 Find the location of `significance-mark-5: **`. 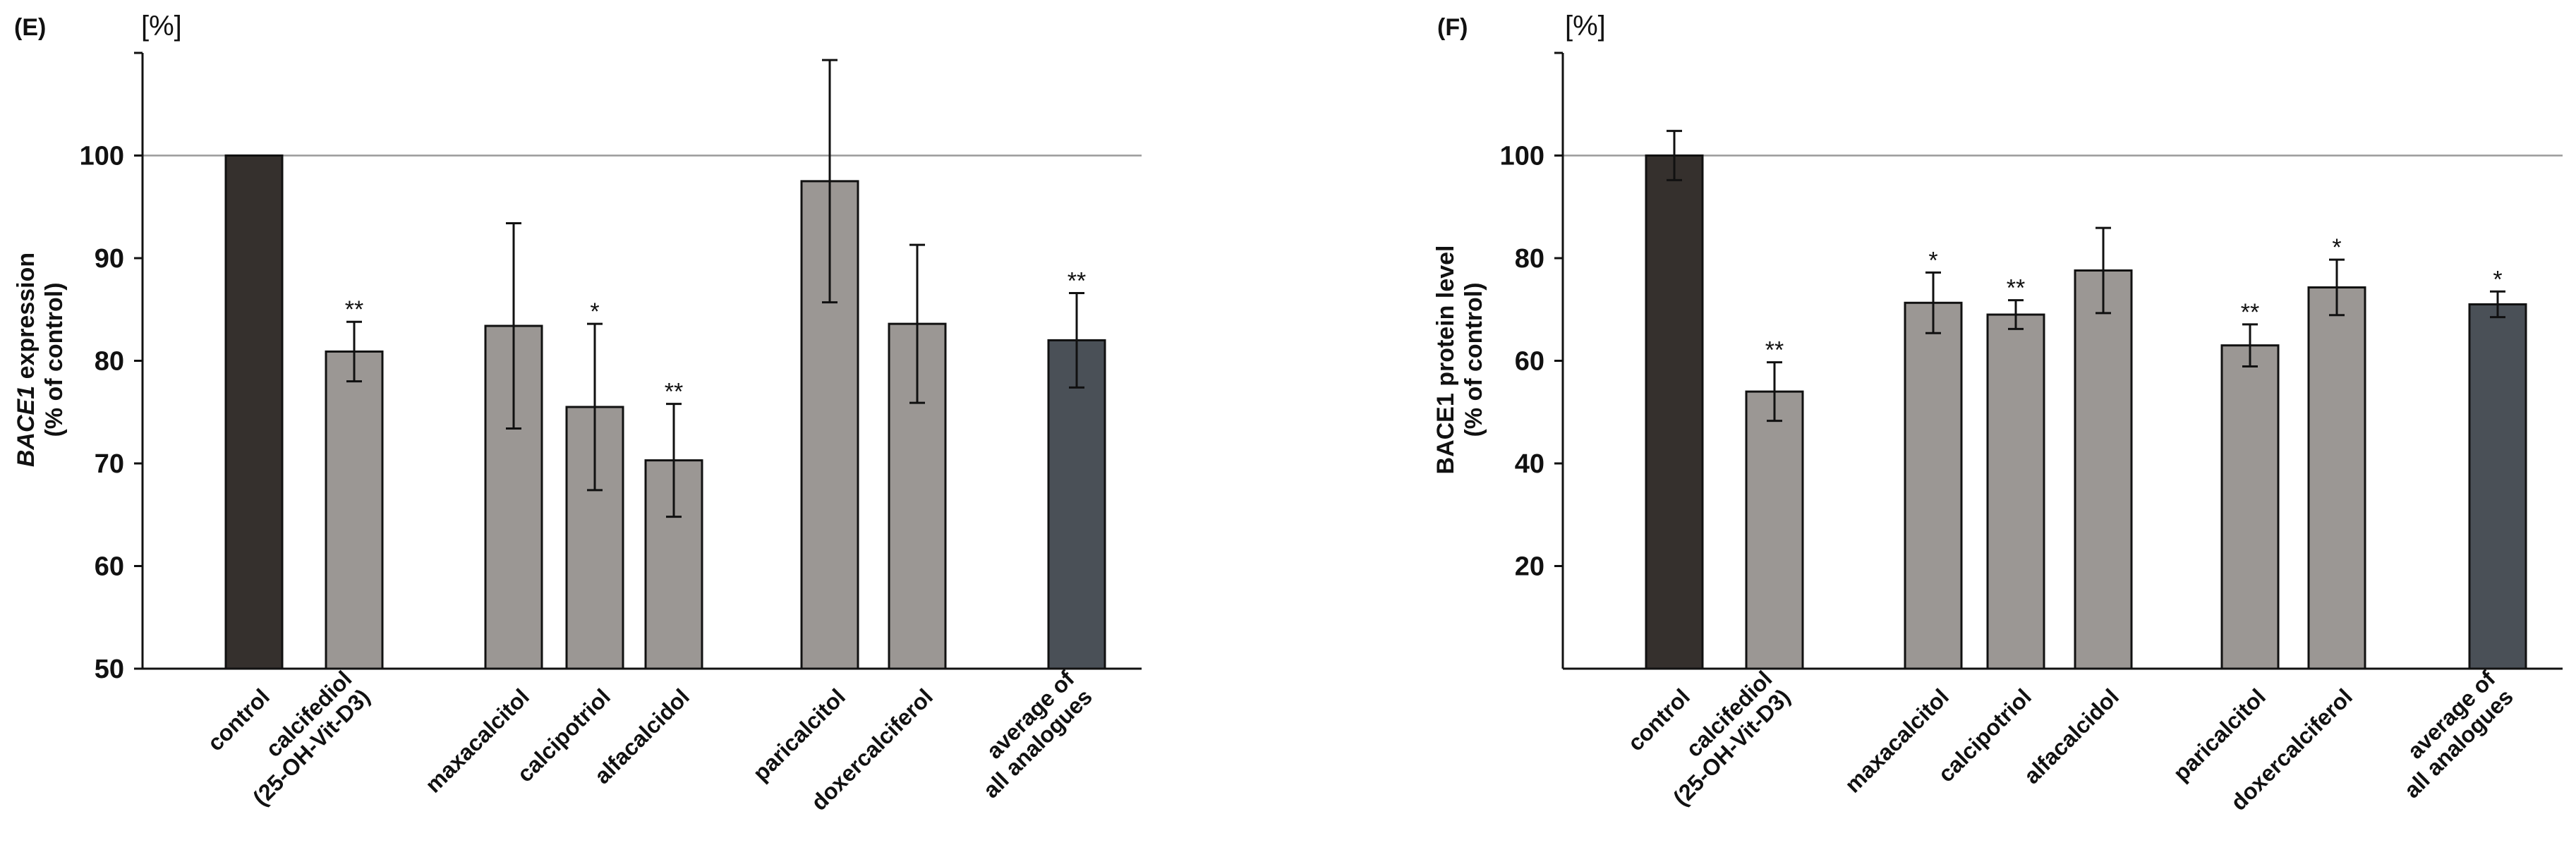

significance-mark-5: ** is located at coordinates (2250, 312).